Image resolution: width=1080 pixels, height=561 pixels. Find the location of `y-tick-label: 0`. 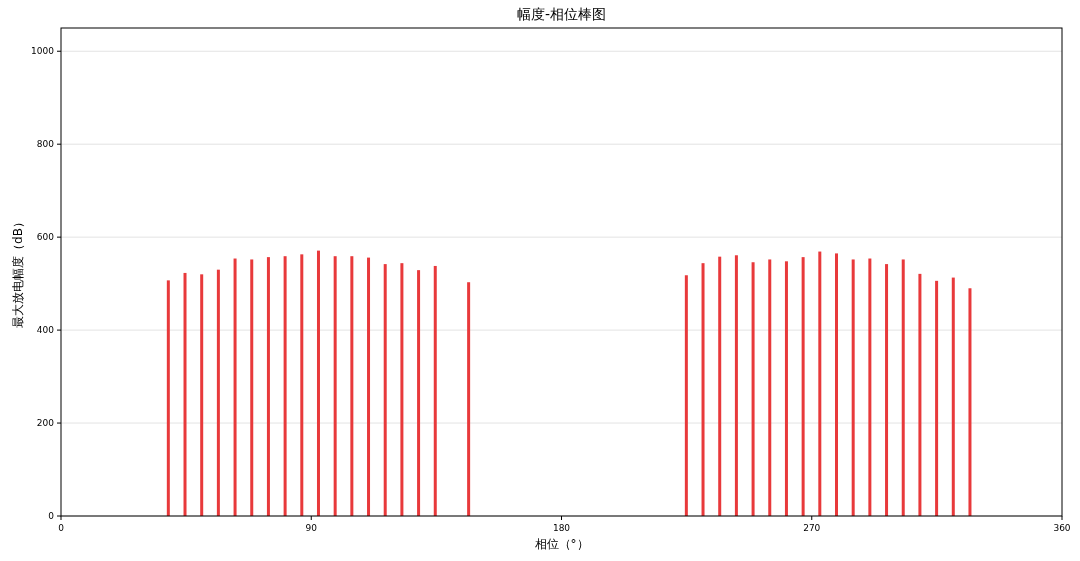

y-tick-label: 0 is located at coordinates (51, 516).